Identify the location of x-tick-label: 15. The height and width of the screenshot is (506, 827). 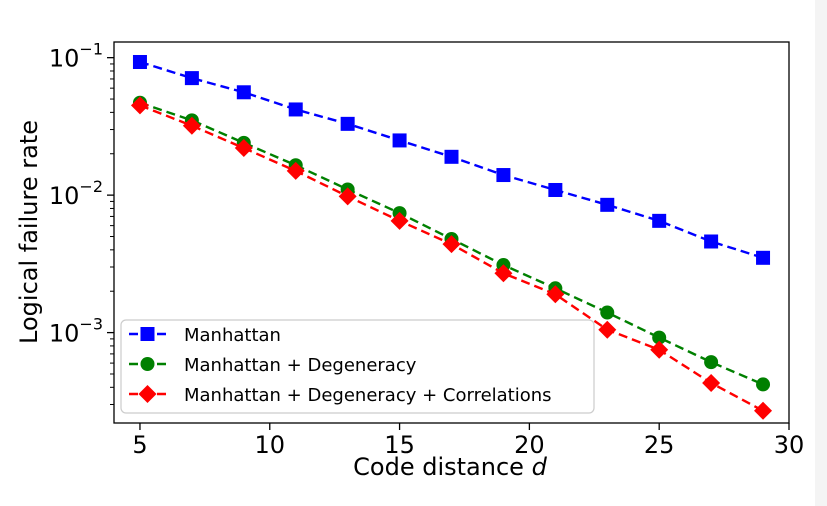
(399, 445).